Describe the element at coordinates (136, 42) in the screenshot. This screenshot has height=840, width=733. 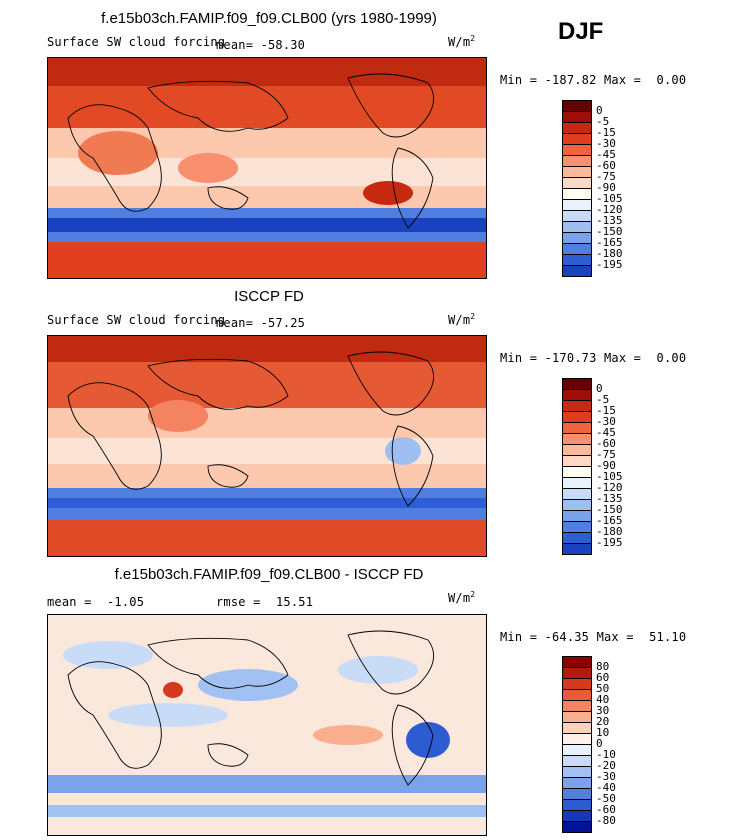
I see `panel1-subtitle: Surface SW cloud forcing` at that location.